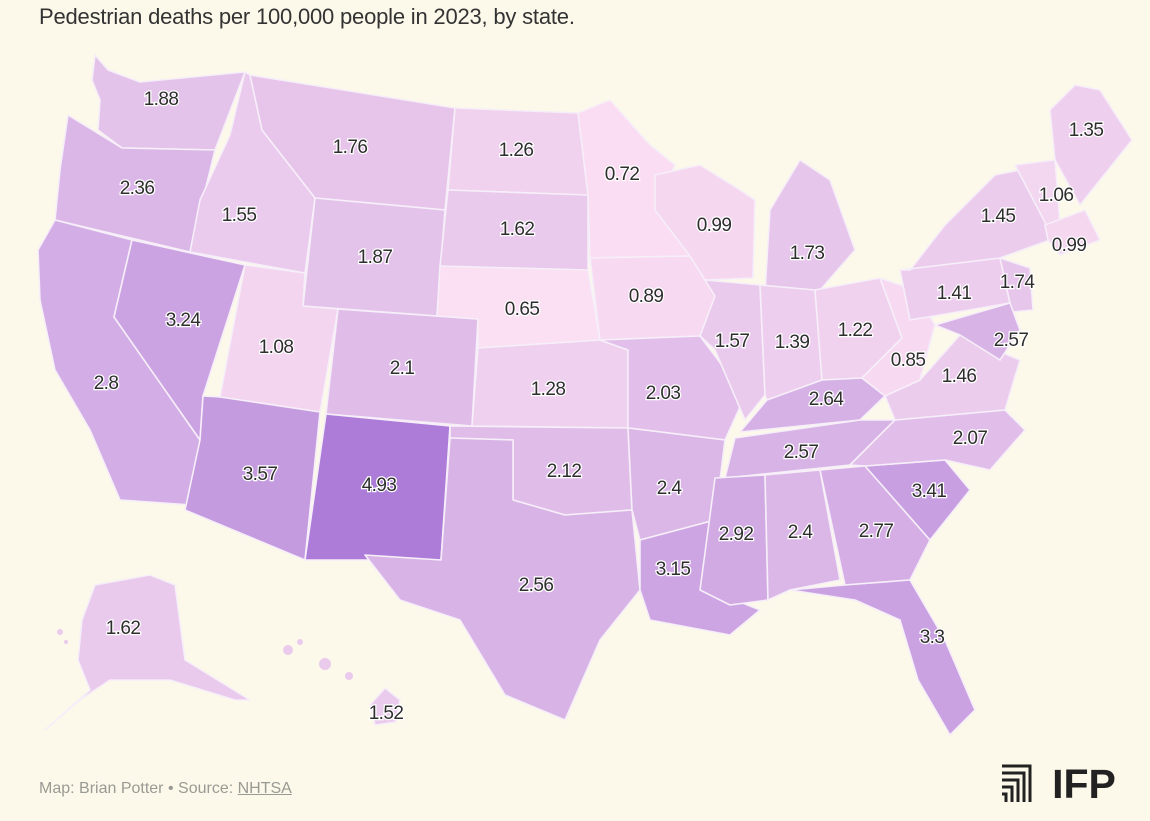 The width and height of the screenshot is (1150, 821). What do you see at coordinates (548, 389) in the screenshot?
I see `value-label-ks: 1.28` at bounding box center [548, 389].